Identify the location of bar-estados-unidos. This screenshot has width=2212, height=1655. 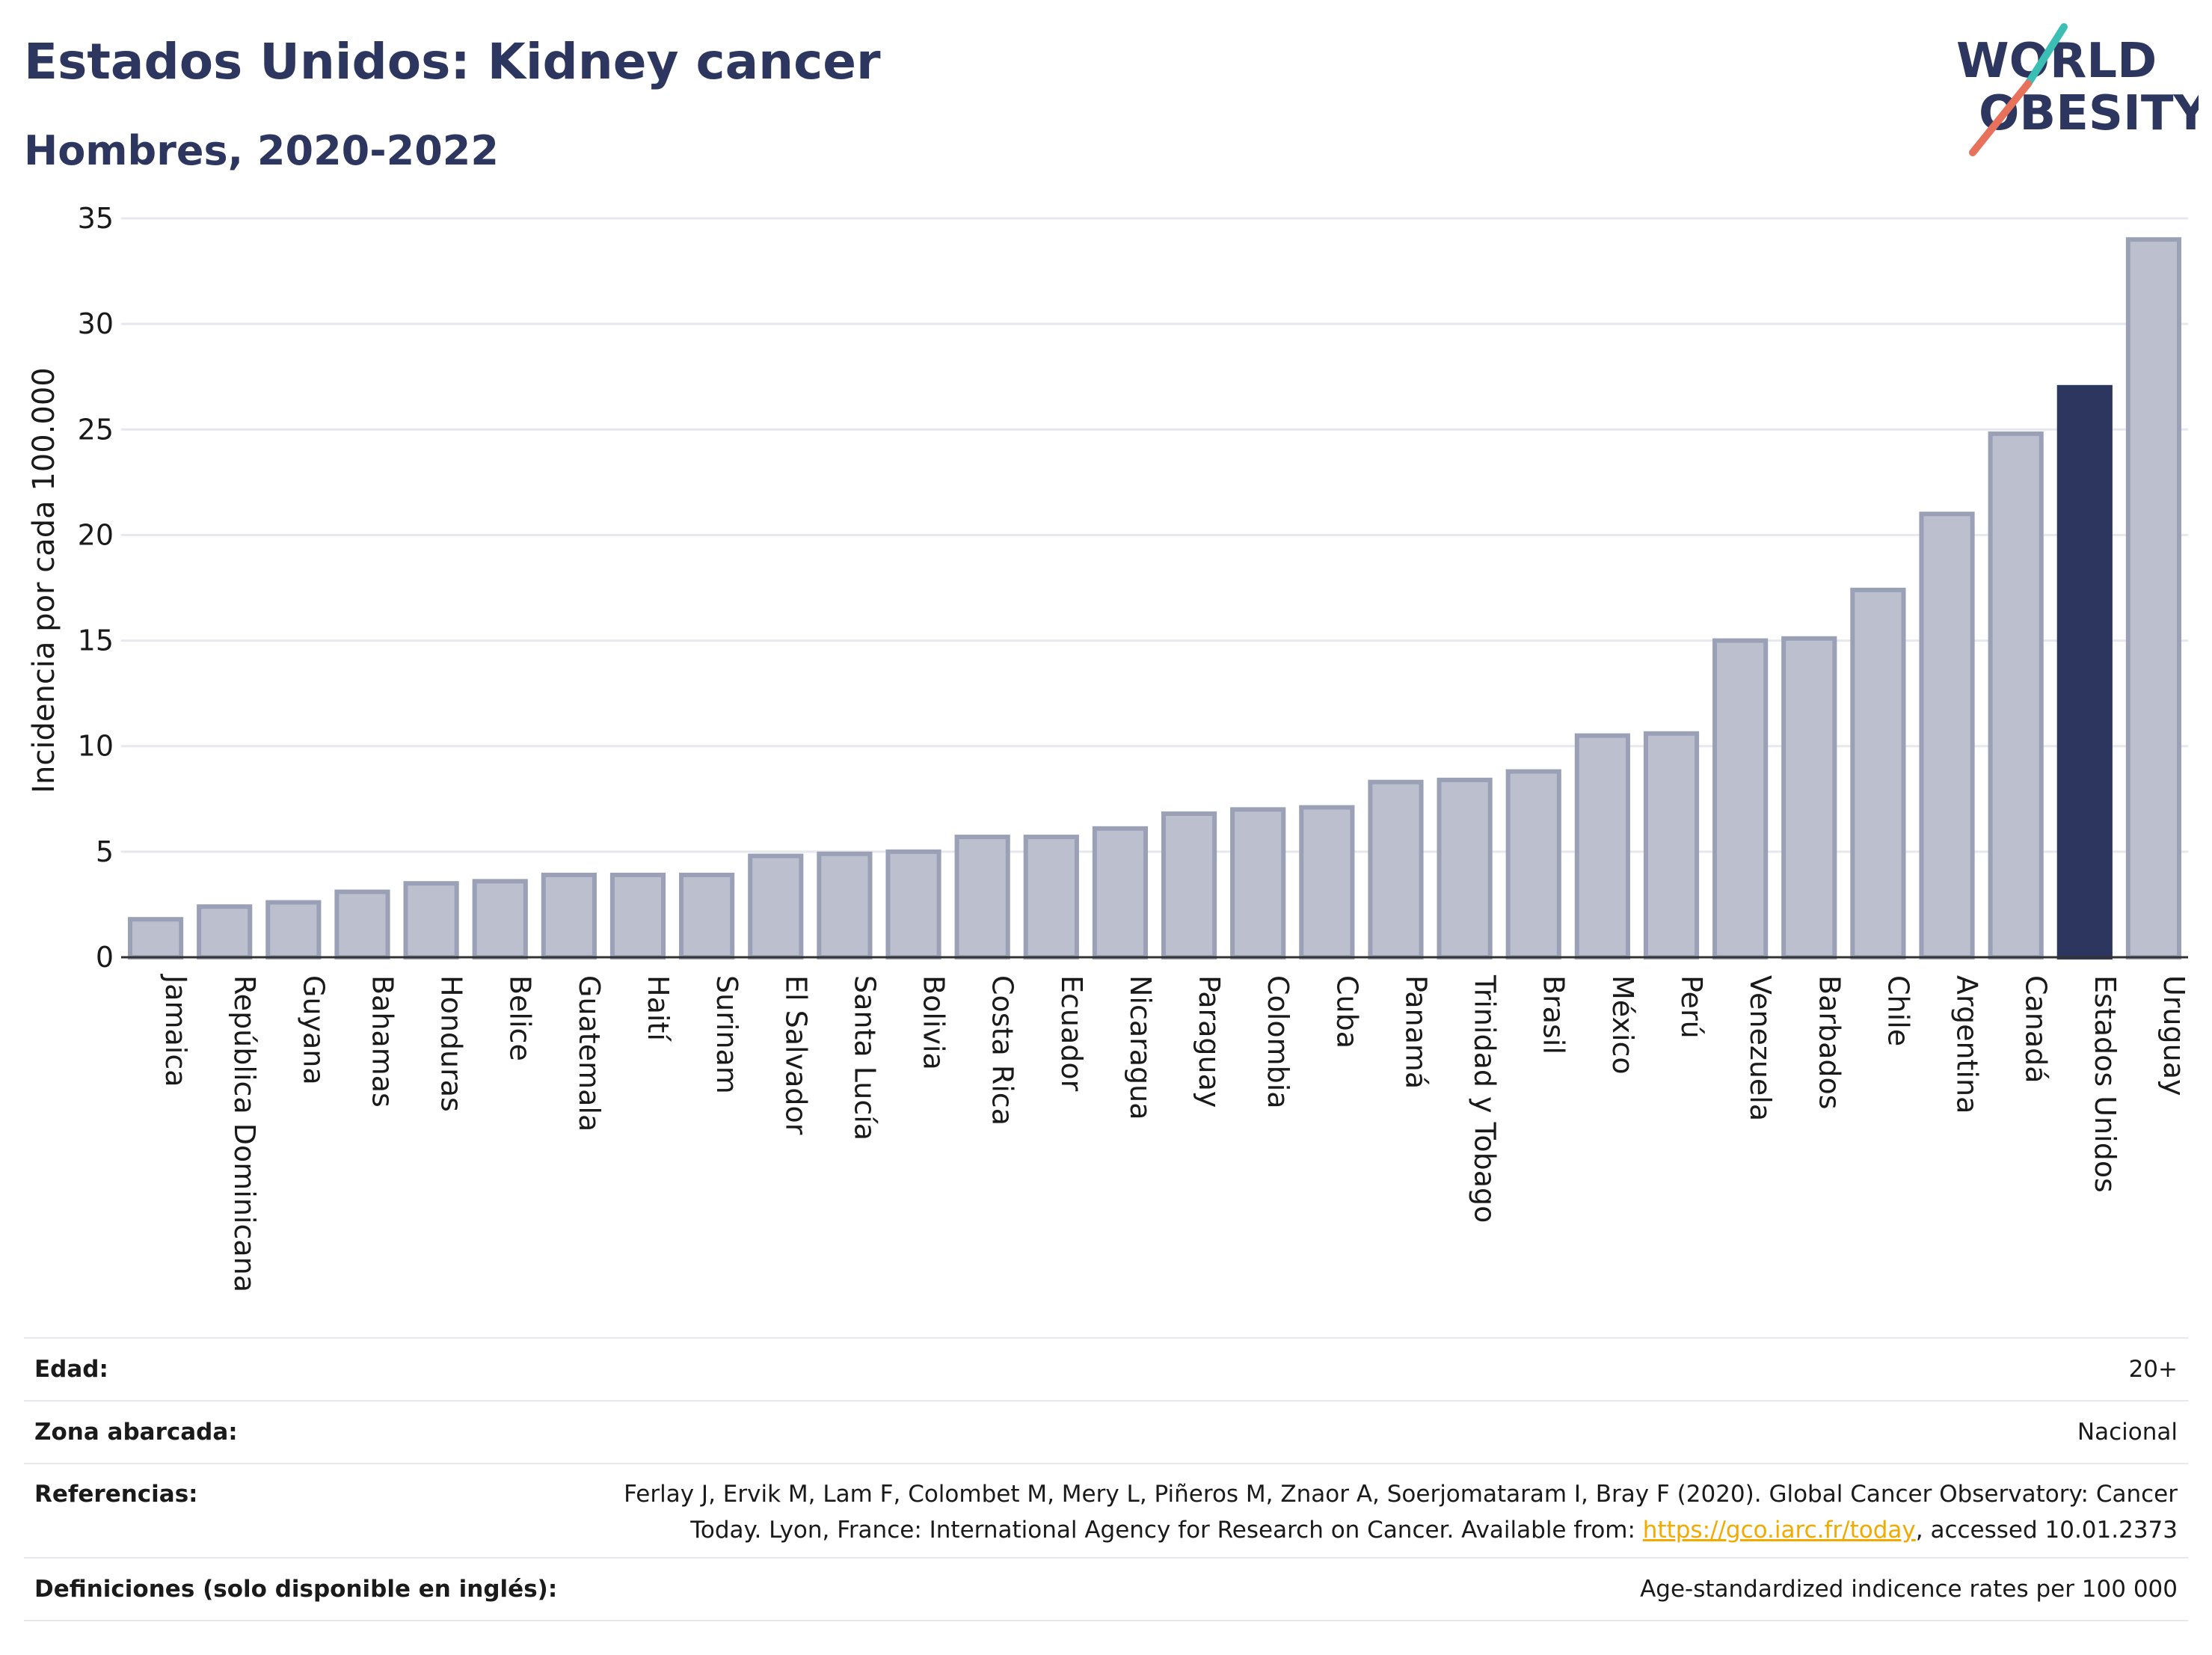
(2084, 671).